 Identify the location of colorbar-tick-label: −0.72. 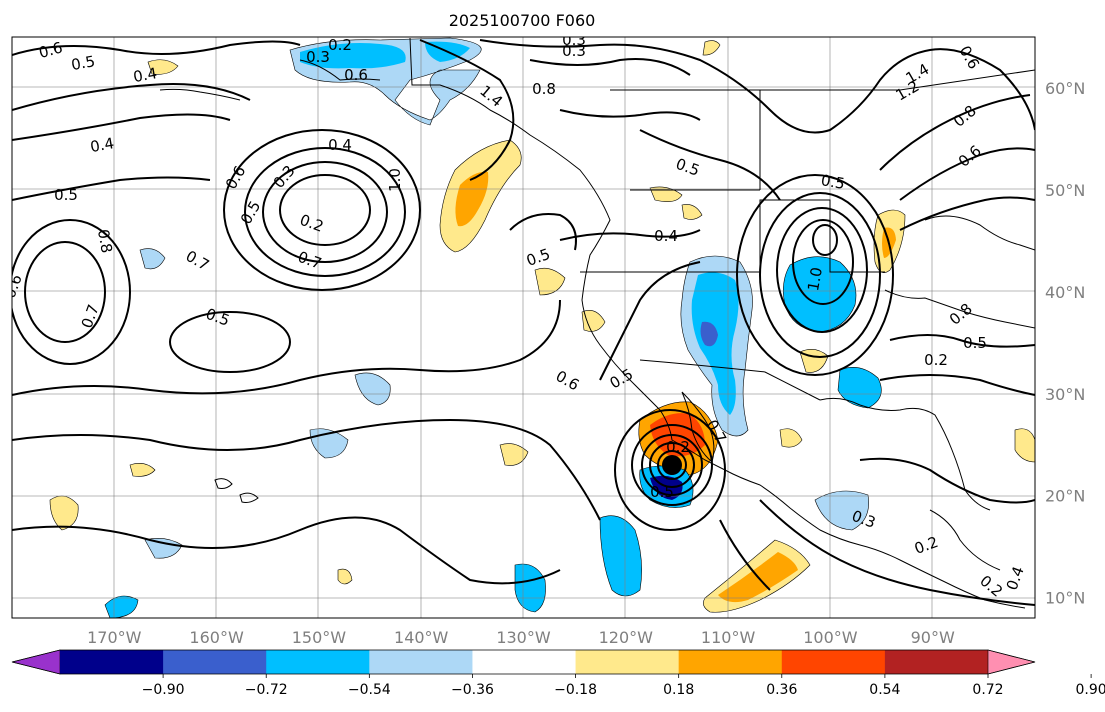
(266, 690).